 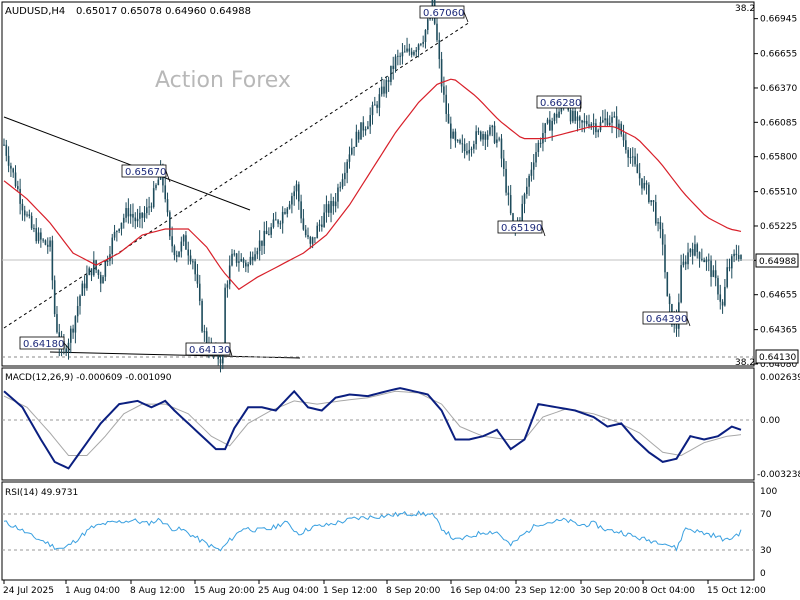 I want to click on current-price-badge-bg, so click(x=777, y=260).